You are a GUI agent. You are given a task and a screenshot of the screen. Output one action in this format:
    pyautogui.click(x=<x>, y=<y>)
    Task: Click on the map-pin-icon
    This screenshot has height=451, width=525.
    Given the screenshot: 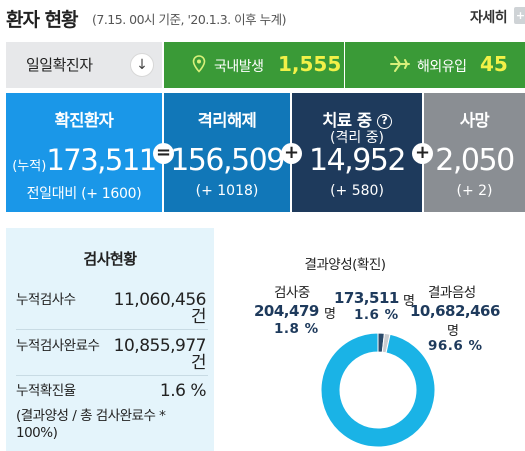 What is the action you would take?
    pyautogui.click(x=199, y=66)
    